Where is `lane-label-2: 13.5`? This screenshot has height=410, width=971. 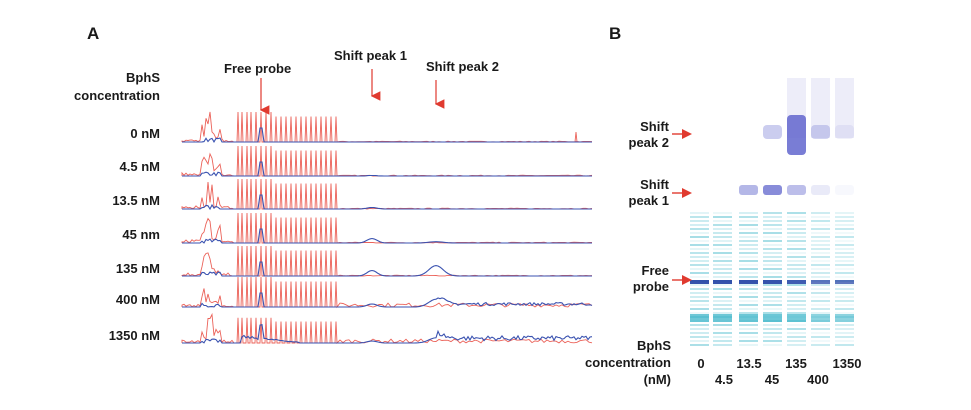 lane-label-2: 13.5 is located at coordinates (749, 363).